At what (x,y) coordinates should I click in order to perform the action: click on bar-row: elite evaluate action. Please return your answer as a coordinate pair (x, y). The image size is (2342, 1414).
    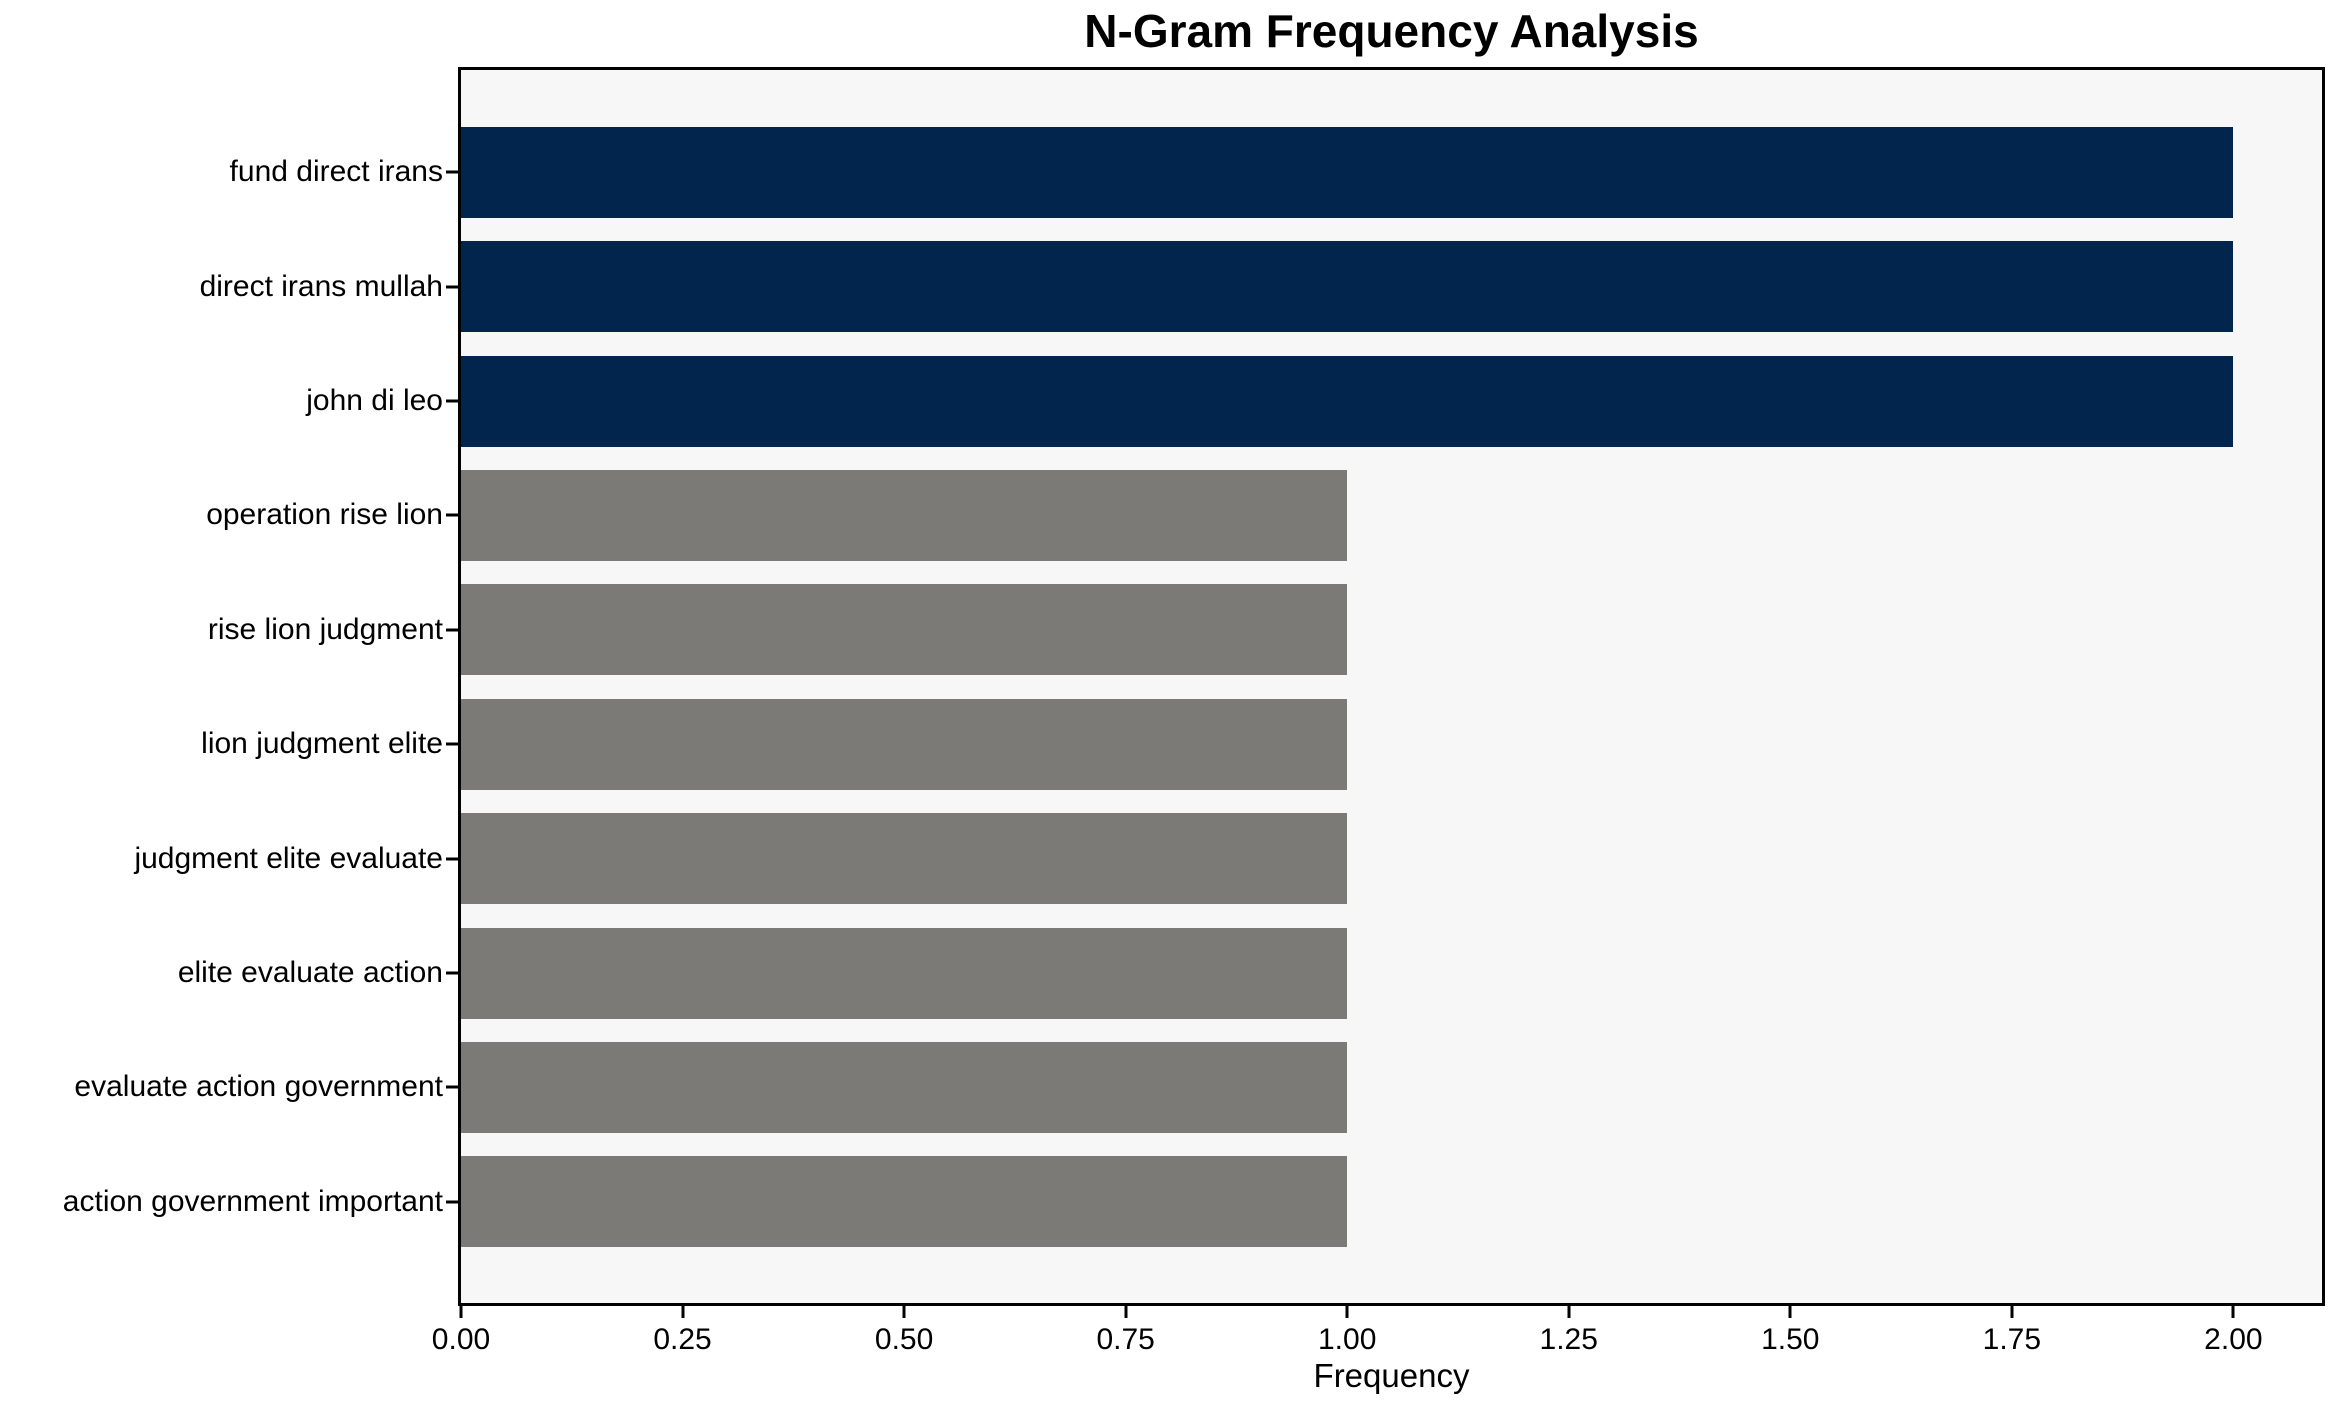
    Looking at the image, I should click on (1250, 973).